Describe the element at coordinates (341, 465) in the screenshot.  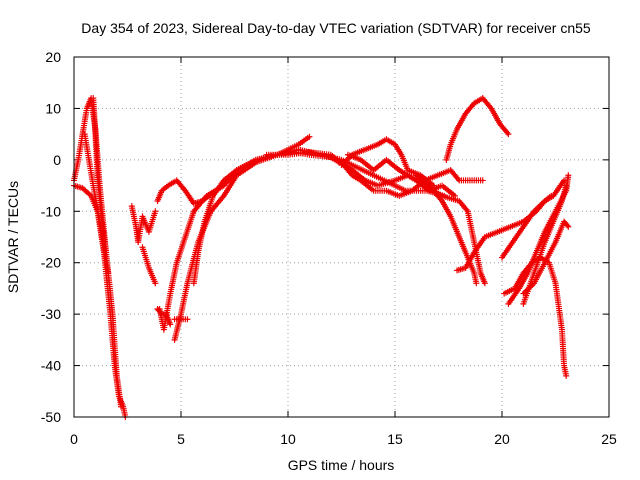
I see `x-axis-label: GPS time / hours` at that location.